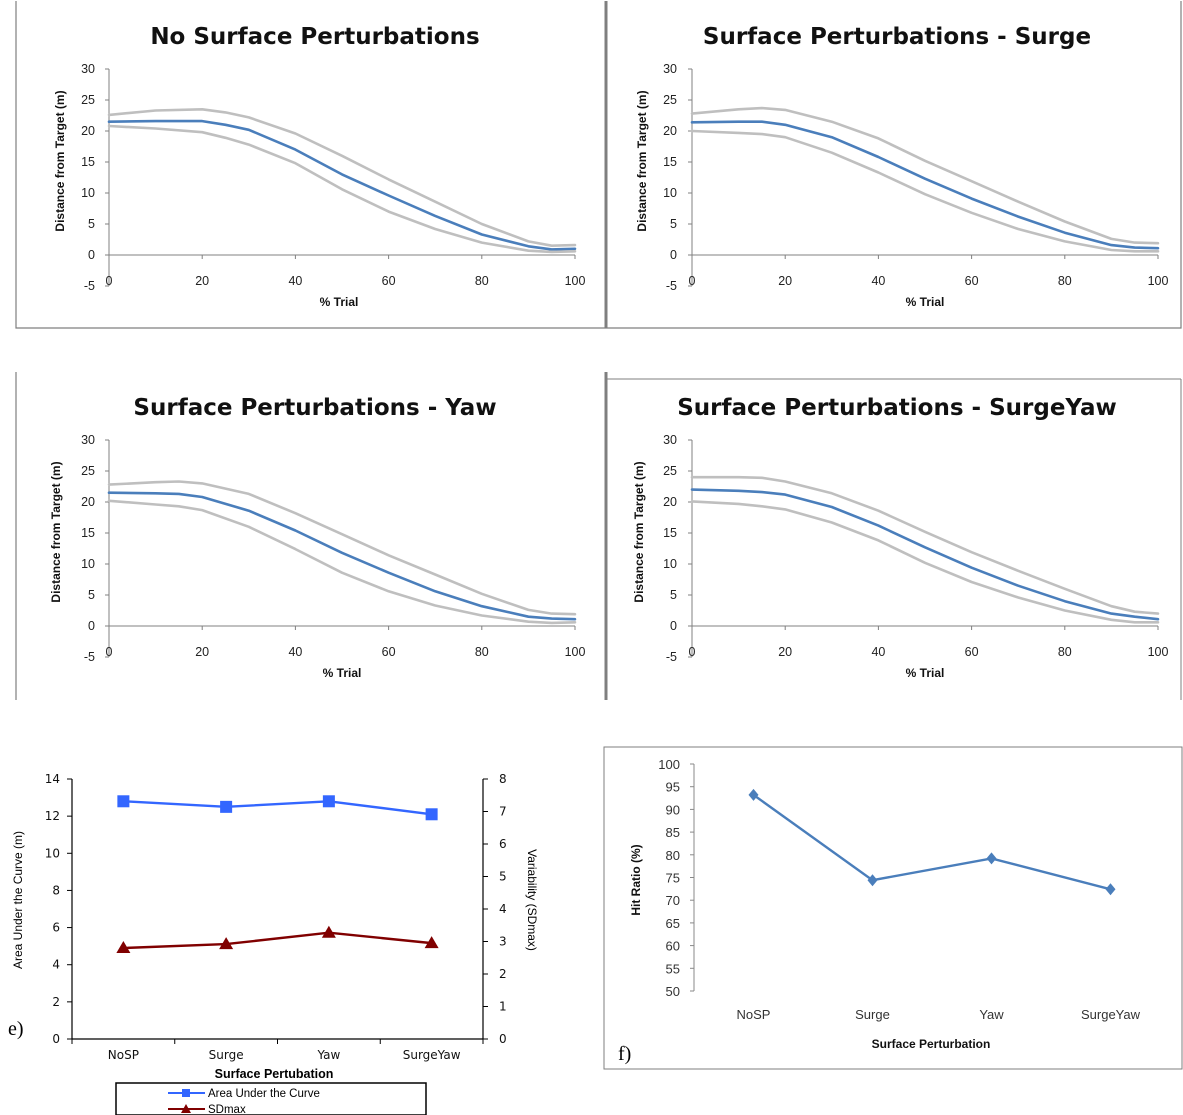 The height and width of the screenshot is (1115, 1183). What do you see at coordinates (314, 37) in the screenshot?
I see `chart-title: No Surface Perturbations` at bounding box center [314, 37].